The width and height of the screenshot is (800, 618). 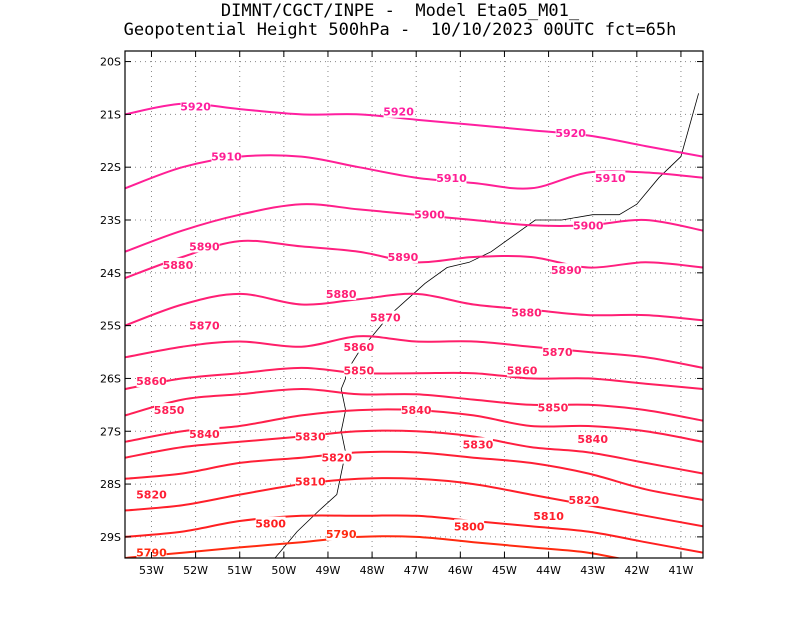 What do you see at coordinates (110, 273) in the screenshot?
I see `y-tick-label: 24S` at bounding box center [110, 273].